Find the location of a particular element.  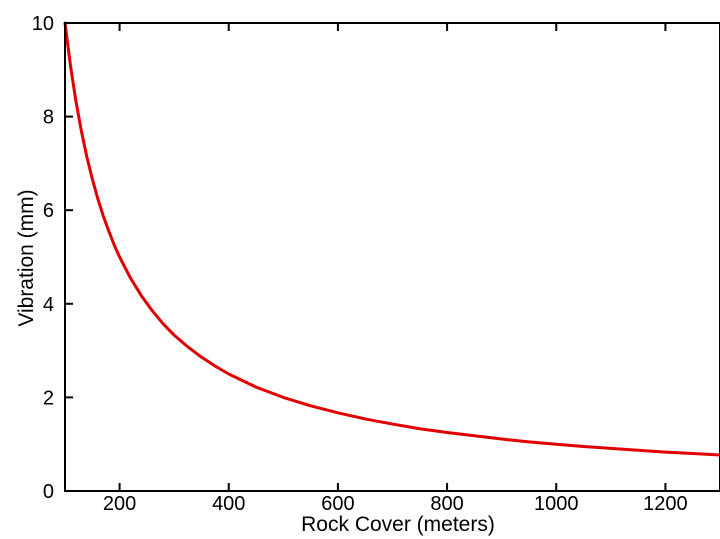

y-tick-label-4: 8 is located at coordinates (48, 118).